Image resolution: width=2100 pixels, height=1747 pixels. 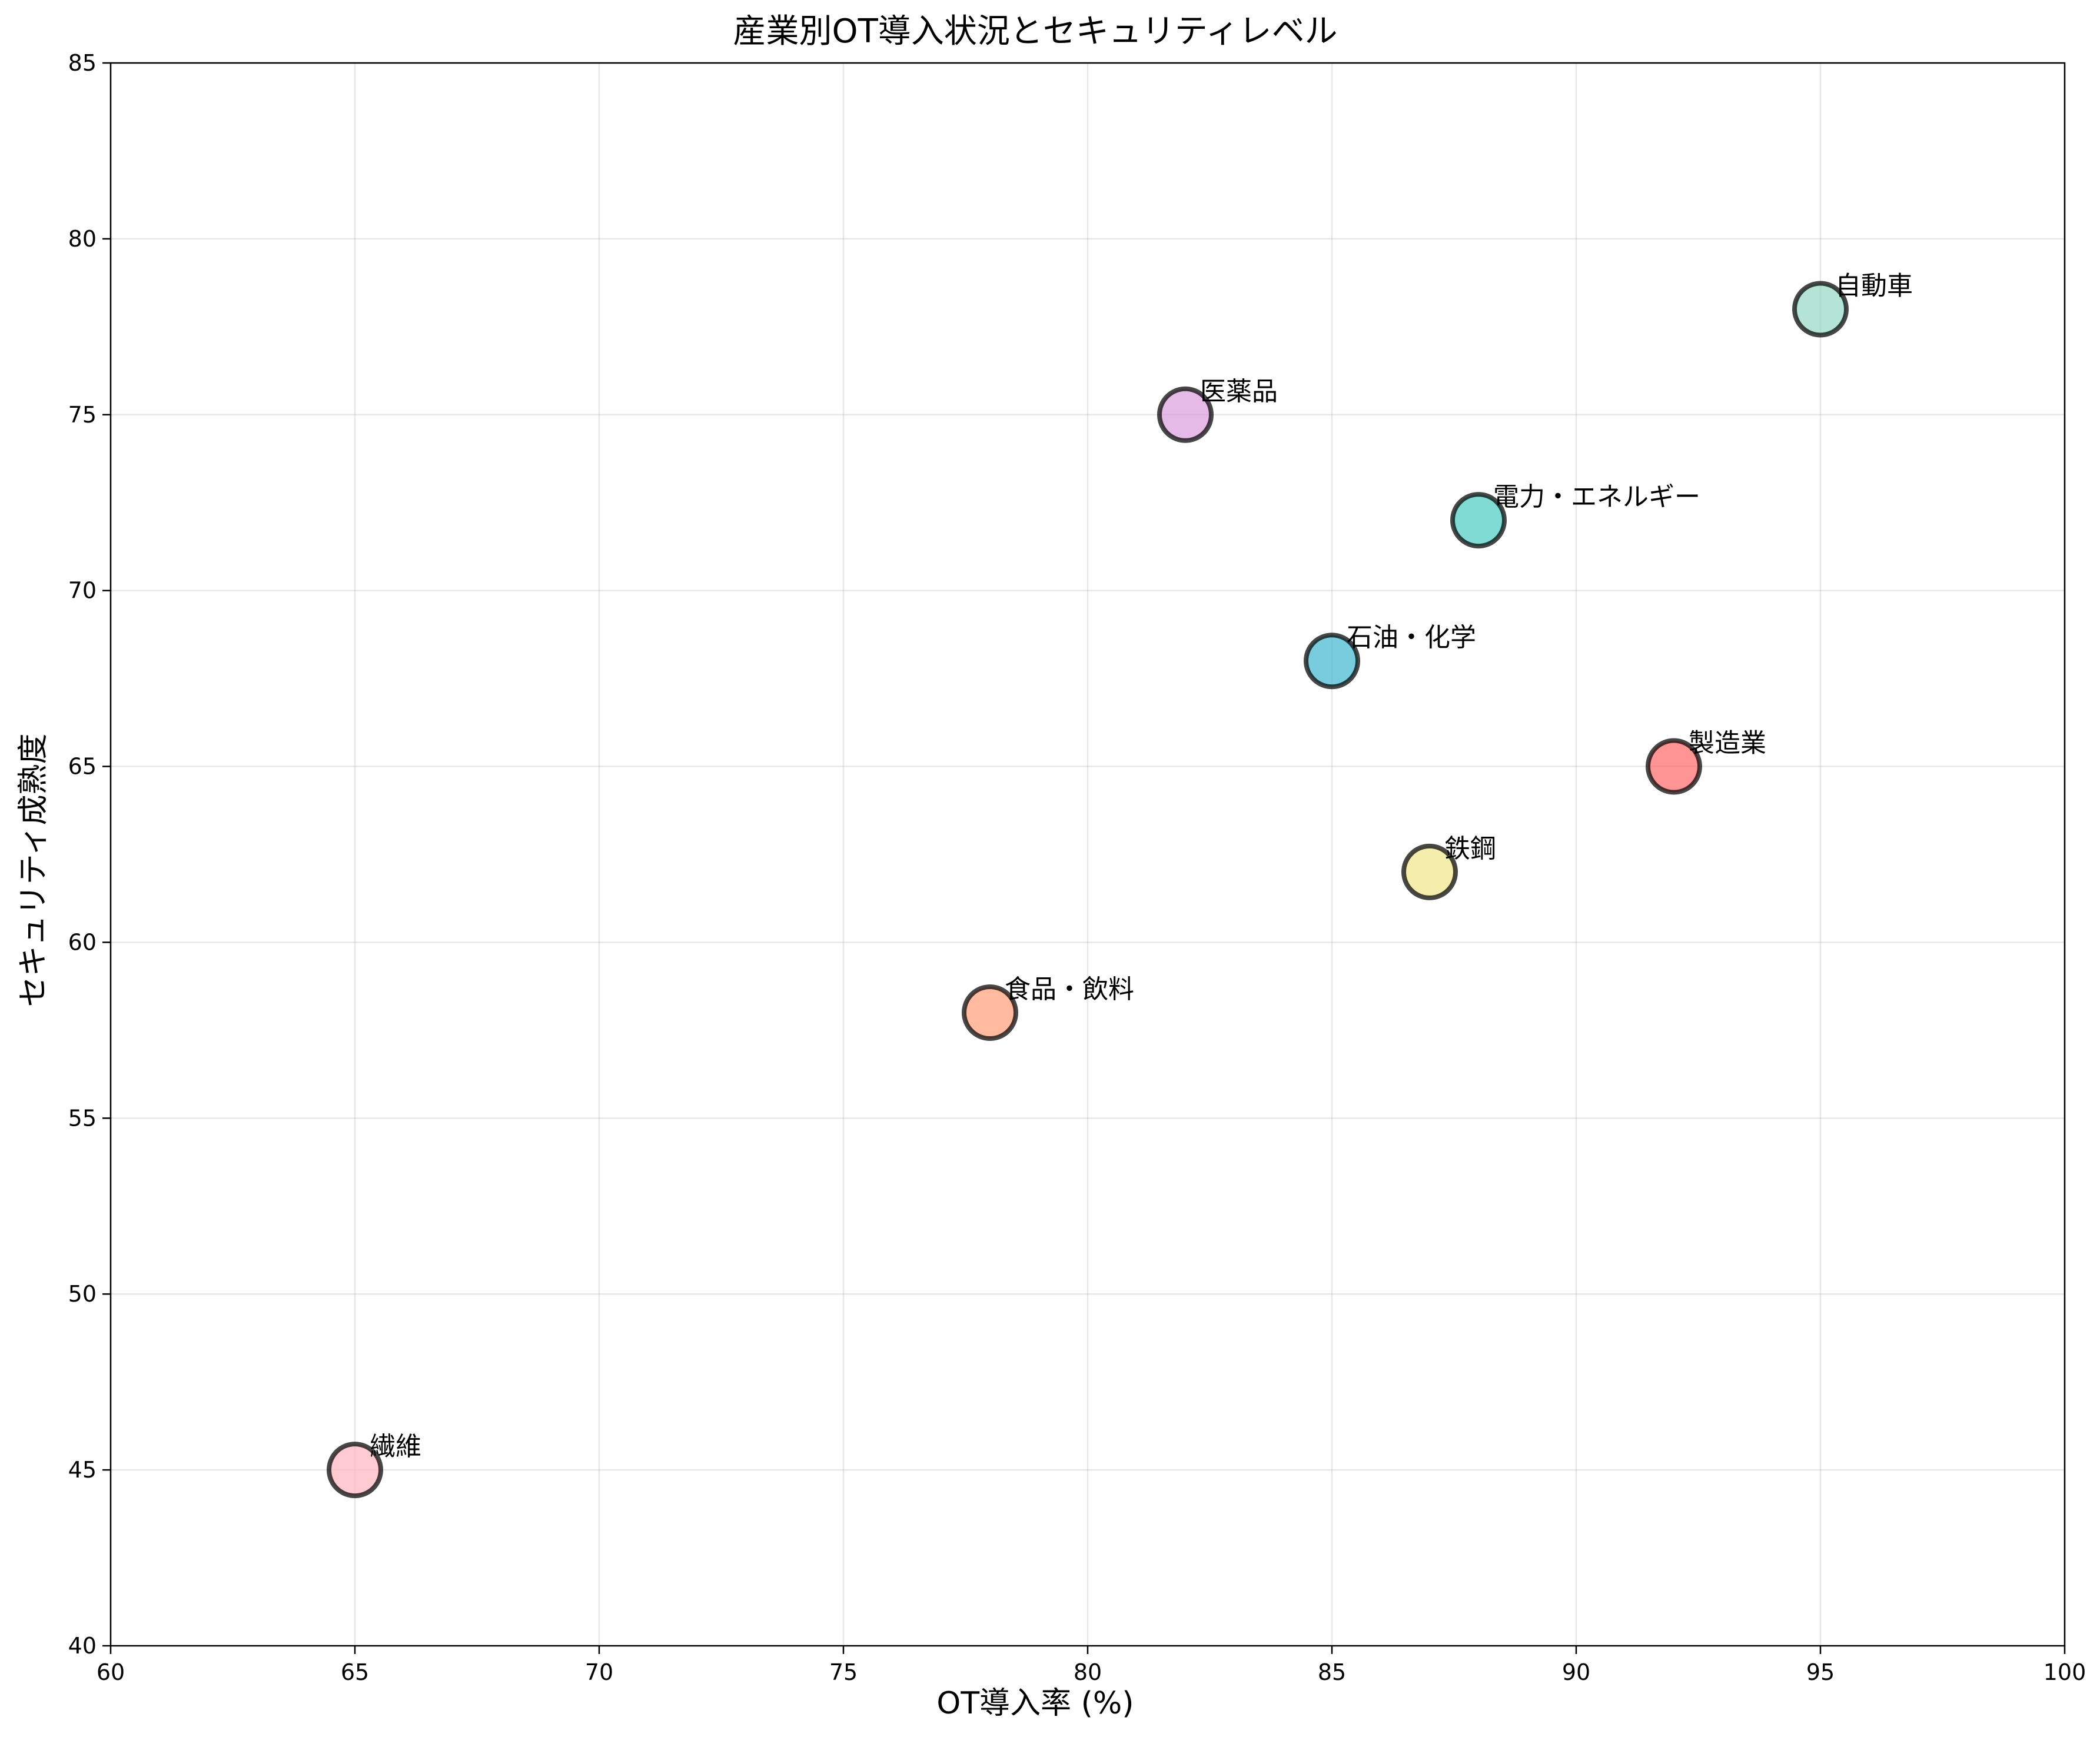 I want to click on x-tick-label: 80, so click(x=1088, y=1672).